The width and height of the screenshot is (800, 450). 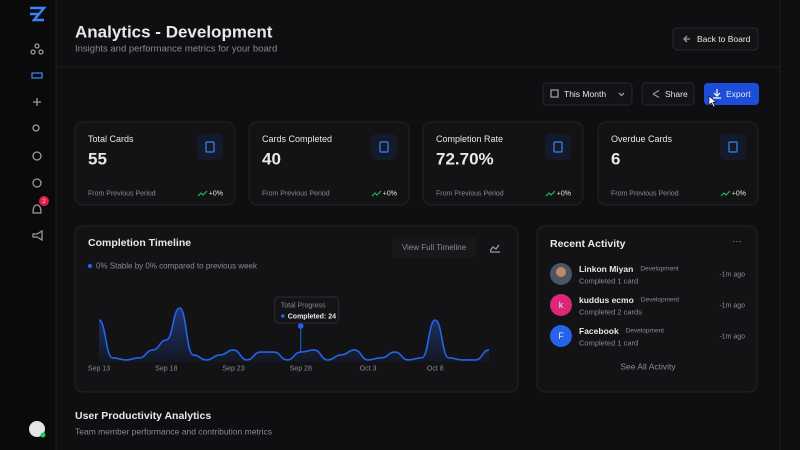 I want to click on export-icon, so click(x=717, y=94).